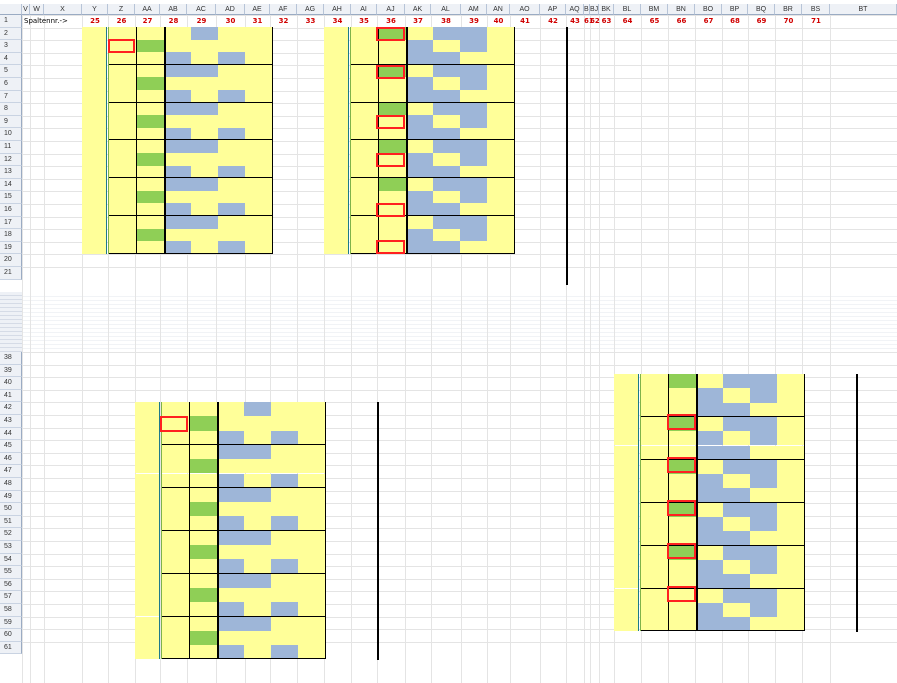 This screenshot has width=897, height=683. What do you see at coordinates (364, 9) in the screenshot?
I see `column-header-ai: AI` at bounding box center [364, 9].